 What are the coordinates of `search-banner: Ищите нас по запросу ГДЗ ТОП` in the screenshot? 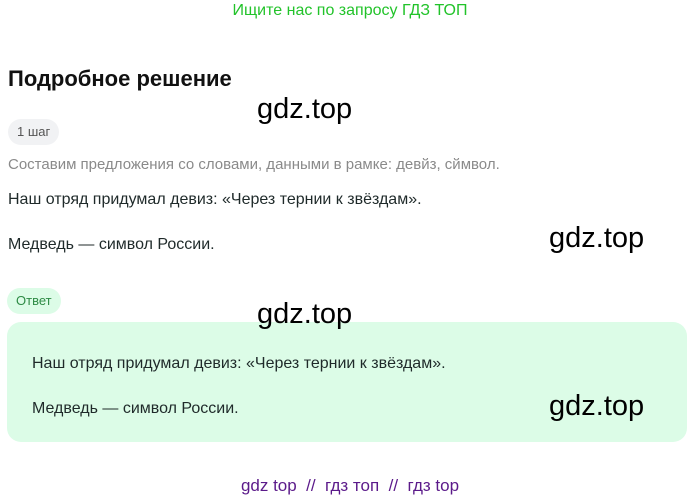 It's located at (350, 10).